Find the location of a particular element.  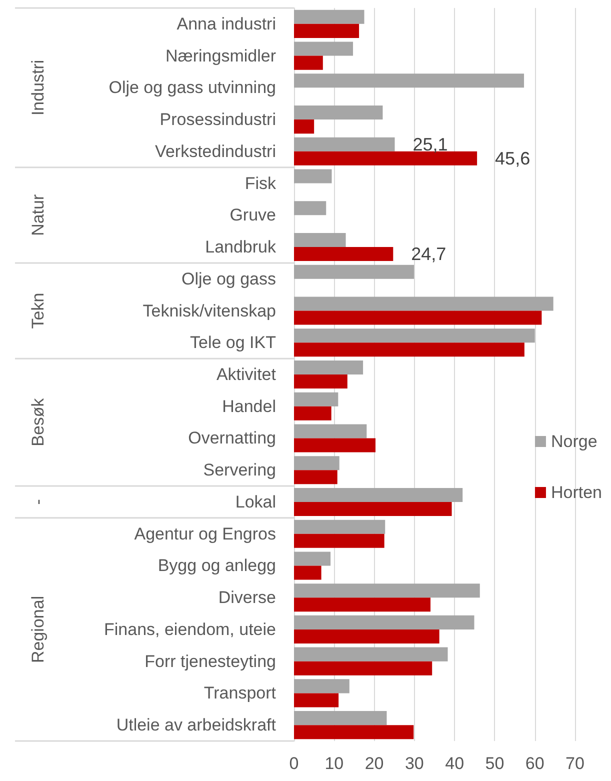

text: Natur is located at coordinates (38, 215).